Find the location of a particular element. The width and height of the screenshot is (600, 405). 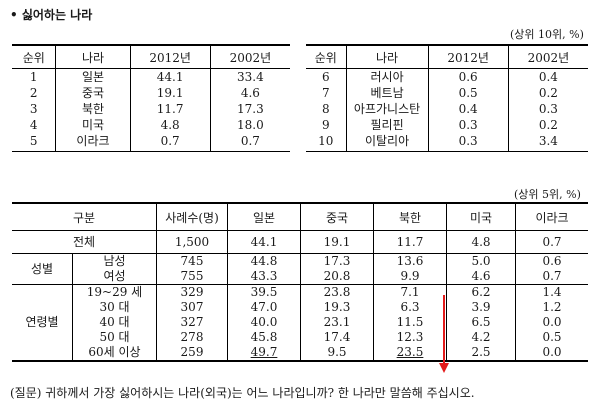

cell: 329 is located at coordinates (192, 292).